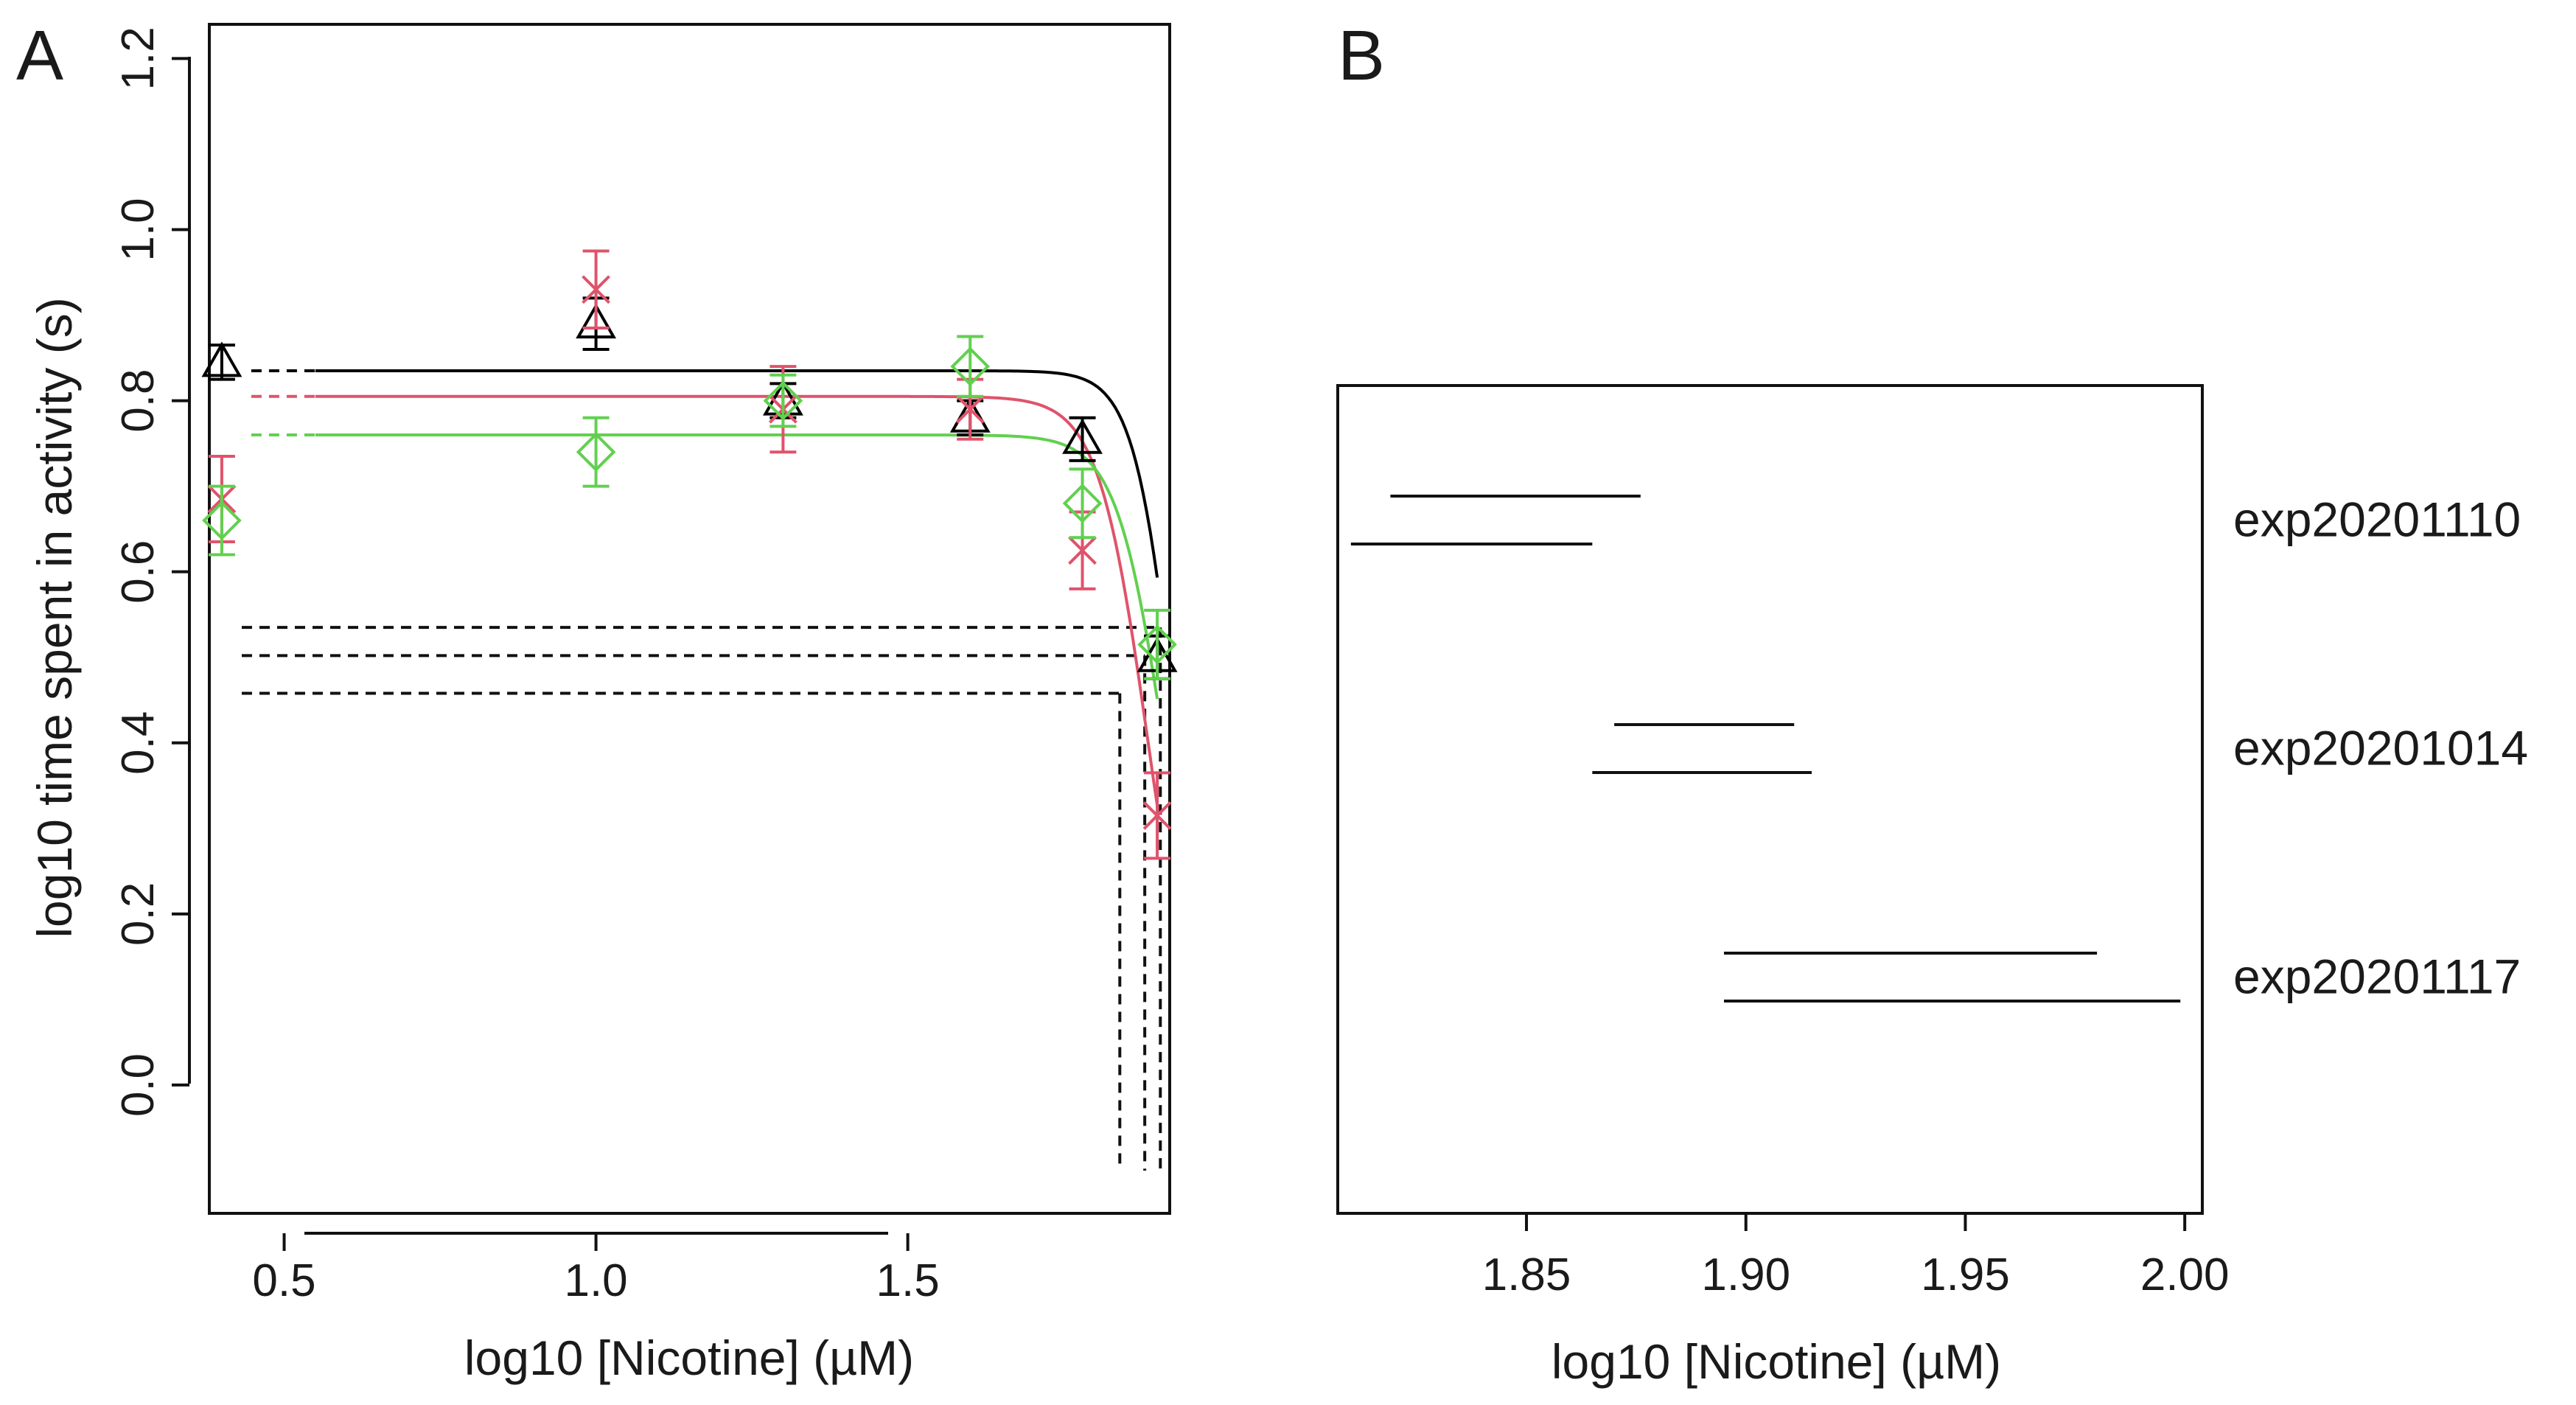  What do you see at coordinates (908, 1280) in the screenshot?
I see `x-tick-label: 1.5` at bounding box center [908, 1280].